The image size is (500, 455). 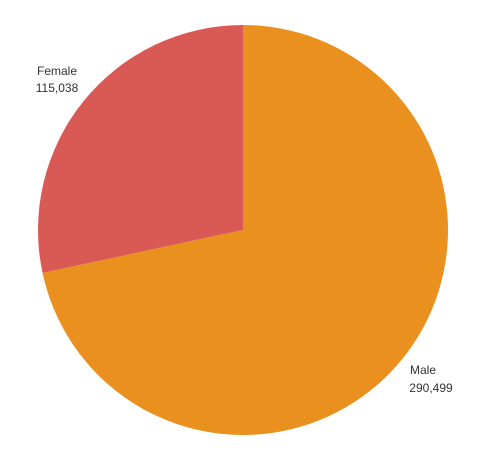 I want to click on slice-label-female-value: 115,038, so click(x=57, y=88).